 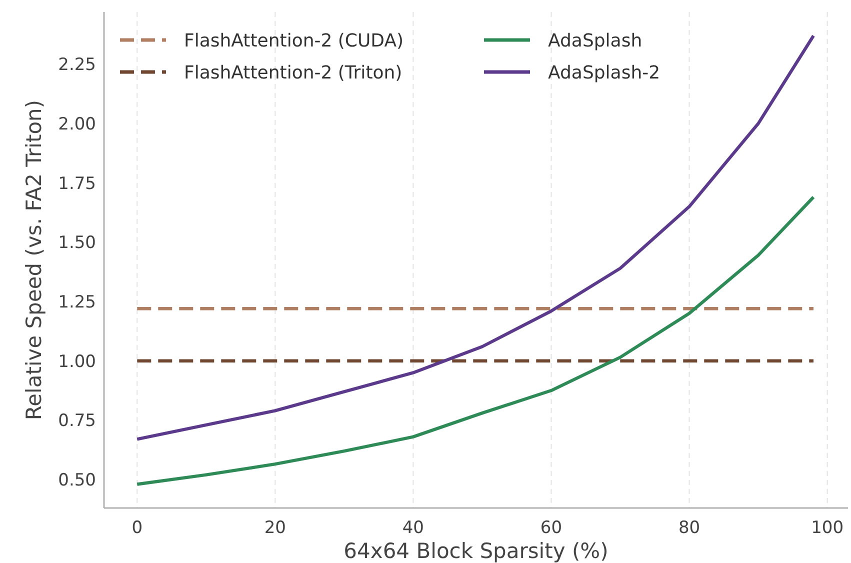 What do you see at coordinates (604, 73) in the screenshot?
I see `legend-label: AdaSplash-2` at bounding box center [604, 73].